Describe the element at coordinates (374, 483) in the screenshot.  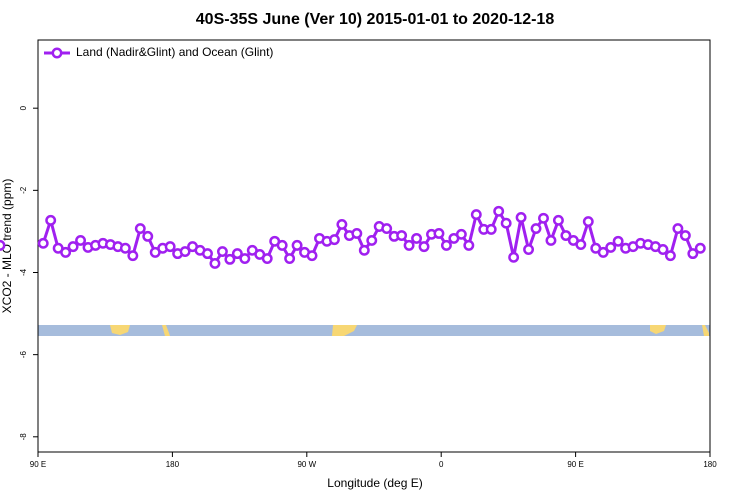
I see `x-axis-label: Longitude (deg E)` at that location.